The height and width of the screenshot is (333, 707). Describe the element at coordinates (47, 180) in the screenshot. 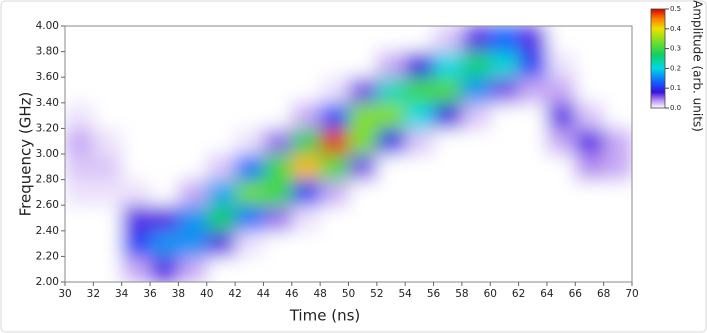

I see `y-tick-label: 2.80` at that location.